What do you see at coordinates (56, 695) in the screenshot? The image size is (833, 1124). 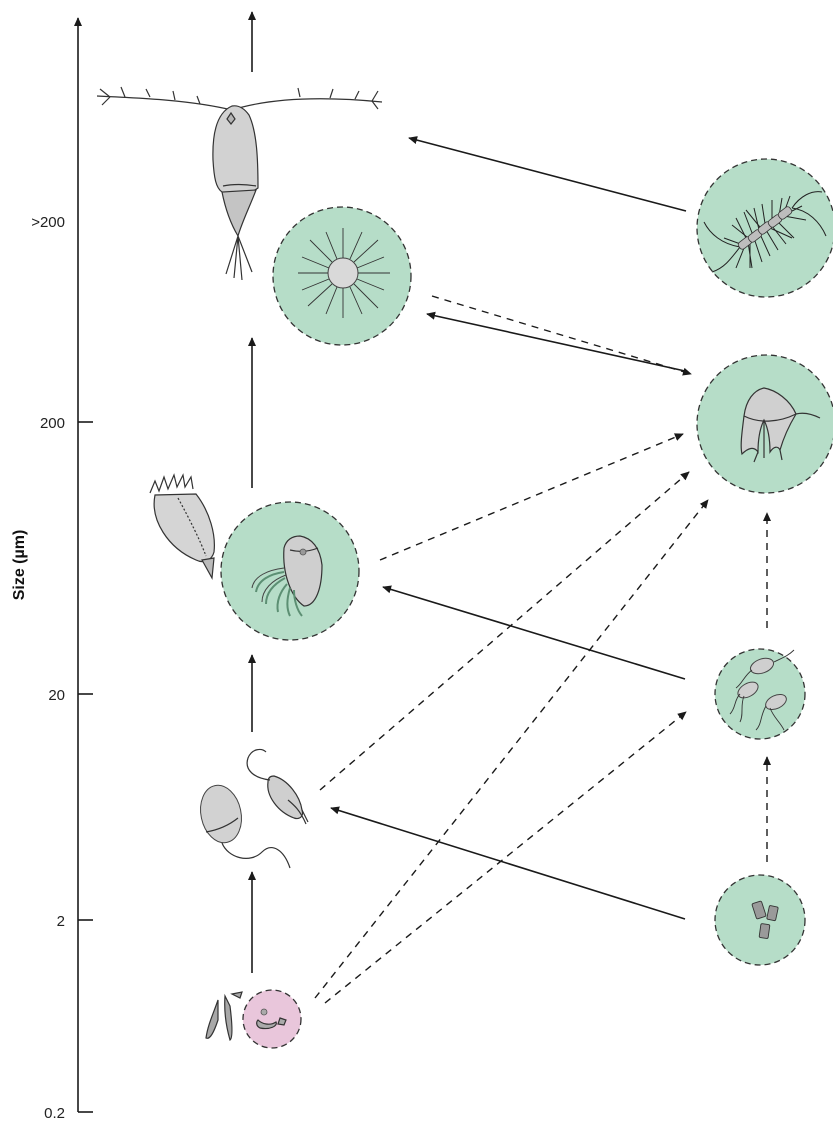 I see `tick-label-20: 20` at bounding box center [56, 695].